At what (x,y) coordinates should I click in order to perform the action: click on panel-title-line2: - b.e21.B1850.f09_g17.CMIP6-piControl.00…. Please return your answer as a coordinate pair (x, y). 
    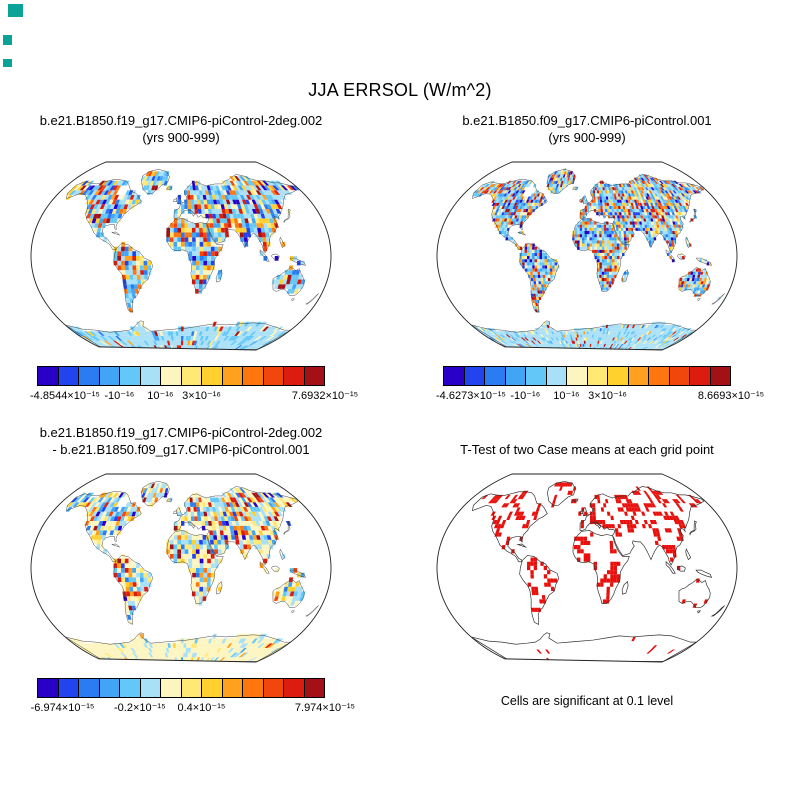
    Looking at the image, I should click on (181, 449).